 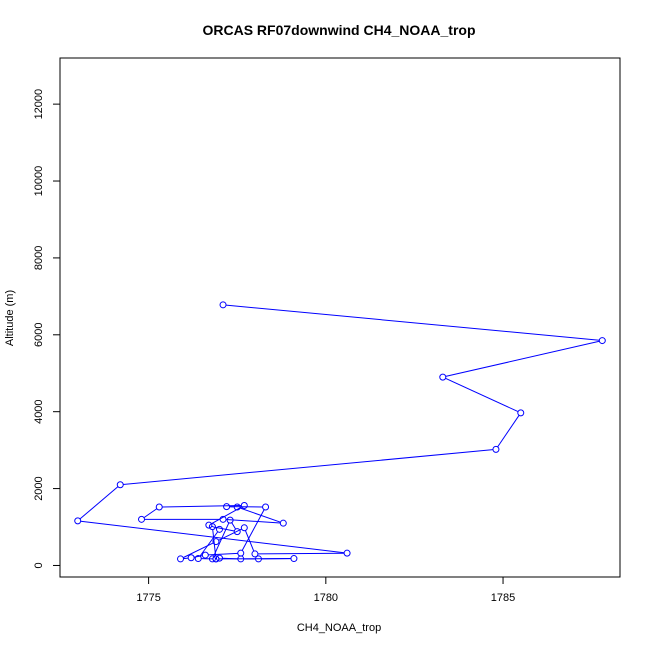 I want to click on y-tick-label: 10000, so click(x=39, y=181).